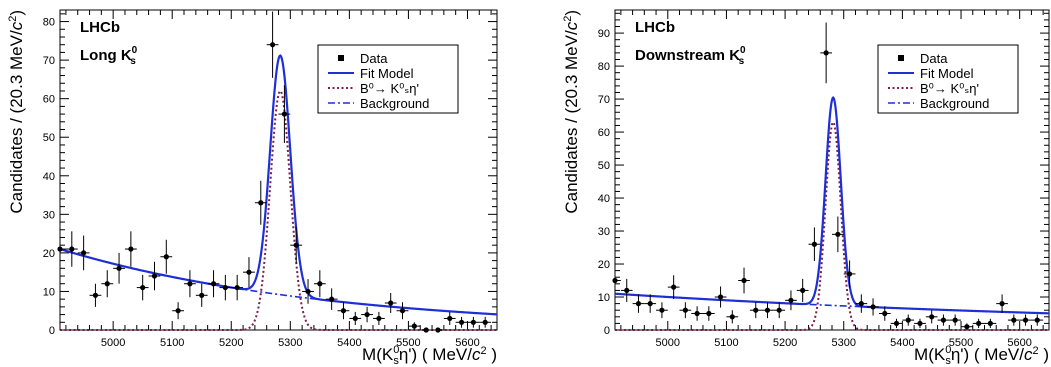 The image size is (1051, 367). Describe the element at coordinates (690, 56) in the screenshot. I see `panel-label-sample: Downstream K0 s` at that location.